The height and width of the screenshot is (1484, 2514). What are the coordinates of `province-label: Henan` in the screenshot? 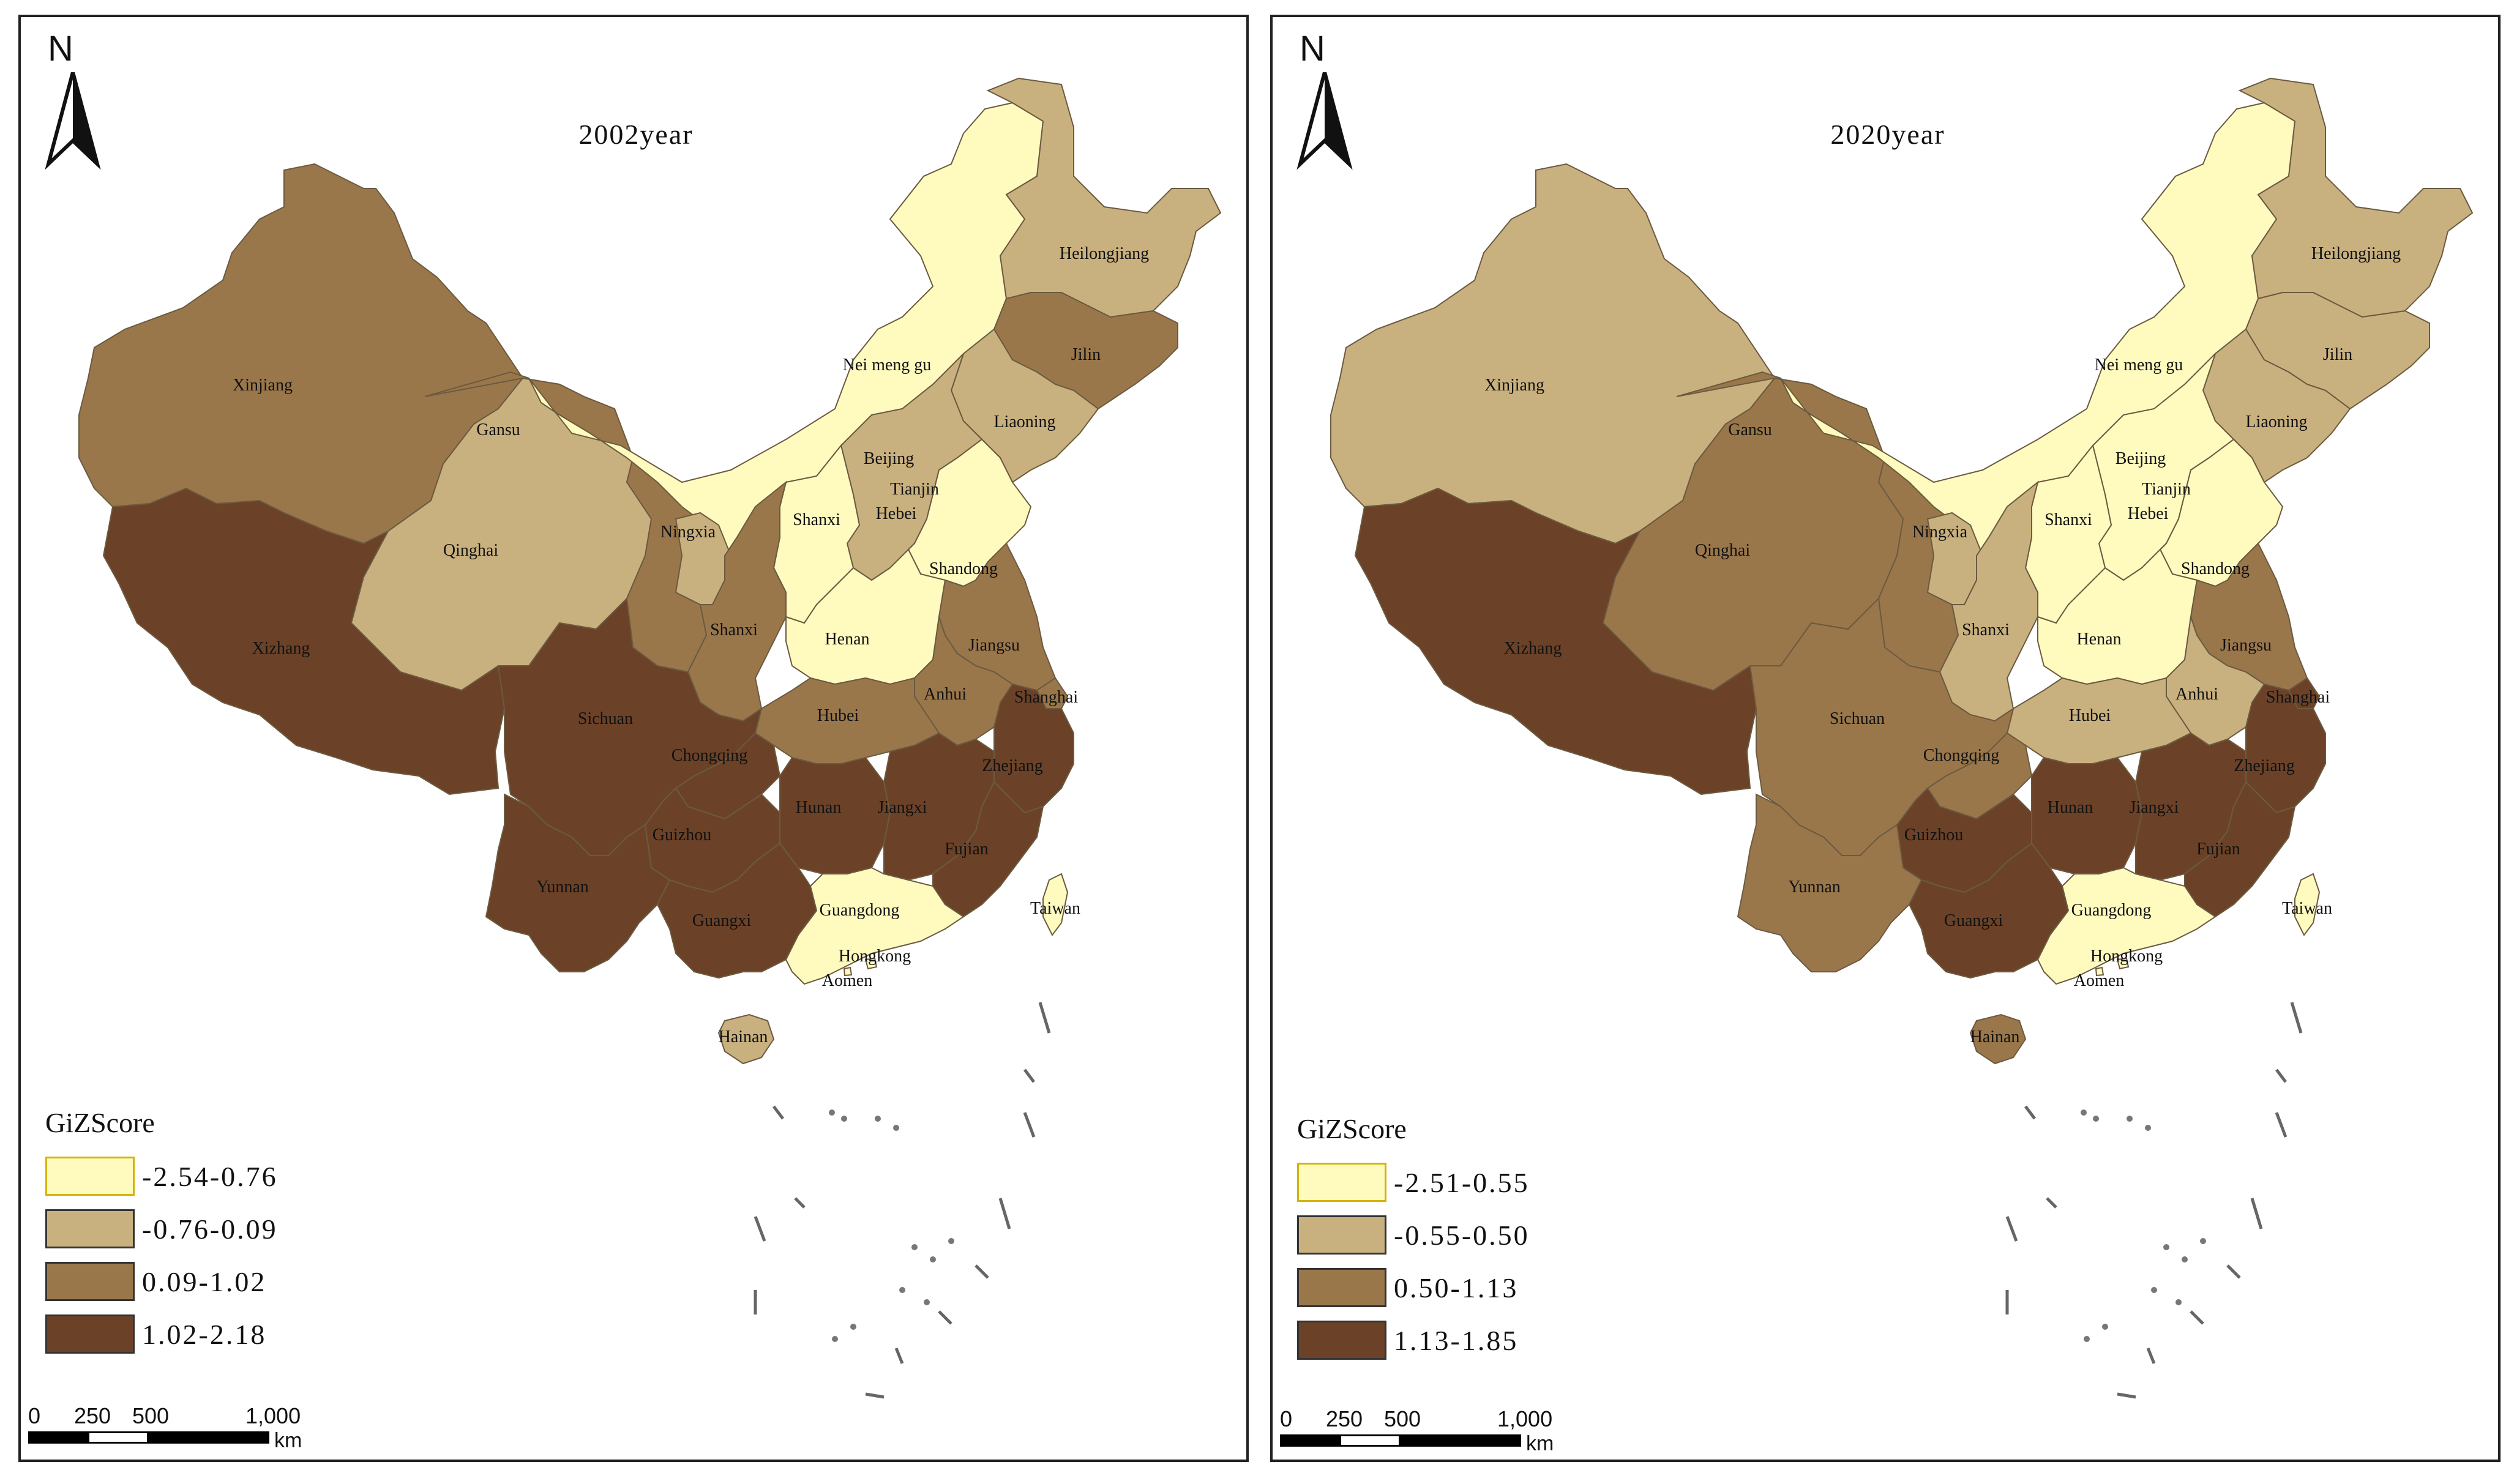 It's located at (2098, 639).